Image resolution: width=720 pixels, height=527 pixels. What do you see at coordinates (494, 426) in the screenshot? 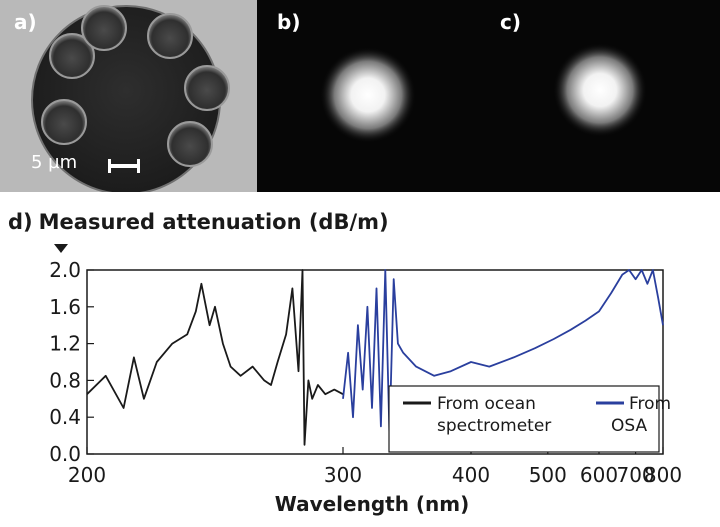
I see `legend-label-ocean-line2: spectrometer` at bounding box center [494, 426].